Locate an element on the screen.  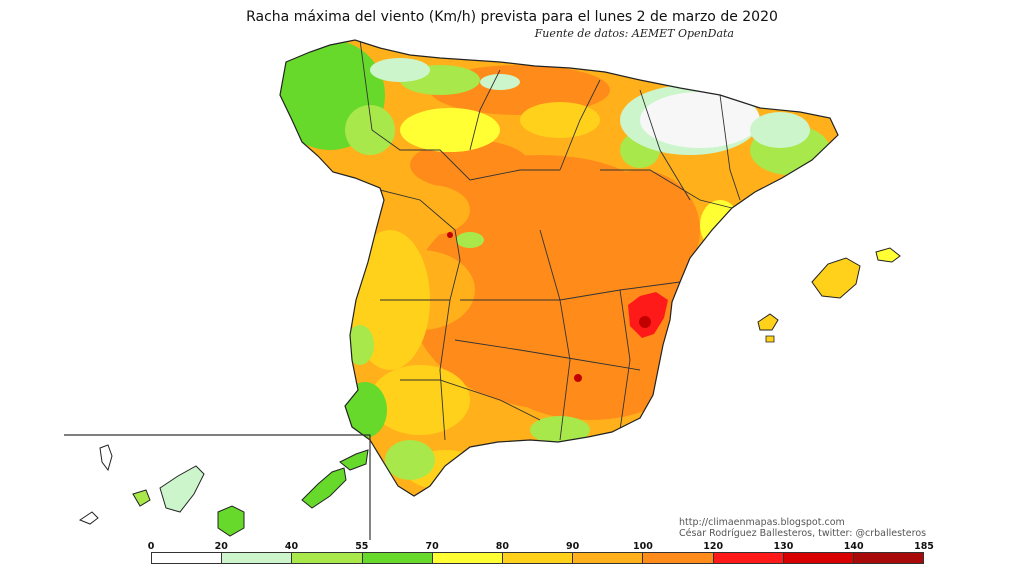
scale-tick-label: 80 is located at coordinates (502, 546).